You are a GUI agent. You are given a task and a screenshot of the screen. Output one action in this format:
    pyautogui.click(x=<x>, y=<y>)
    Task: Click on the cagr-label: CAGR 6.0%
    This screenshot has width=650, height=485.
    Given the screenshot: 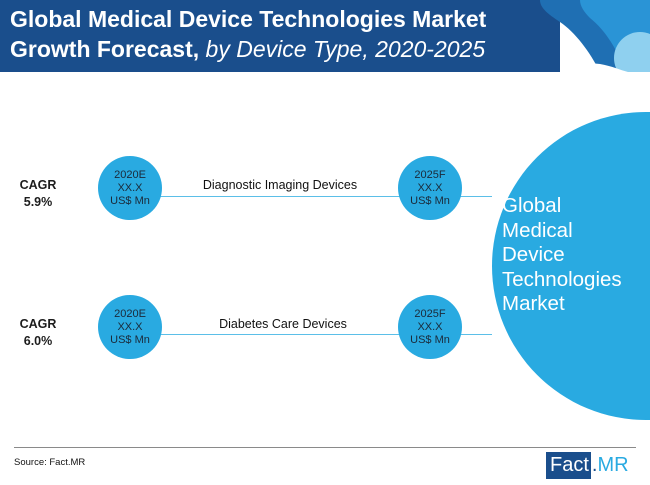 What is the action you would take?
    pyautogui.click(x=38, y=333)
    